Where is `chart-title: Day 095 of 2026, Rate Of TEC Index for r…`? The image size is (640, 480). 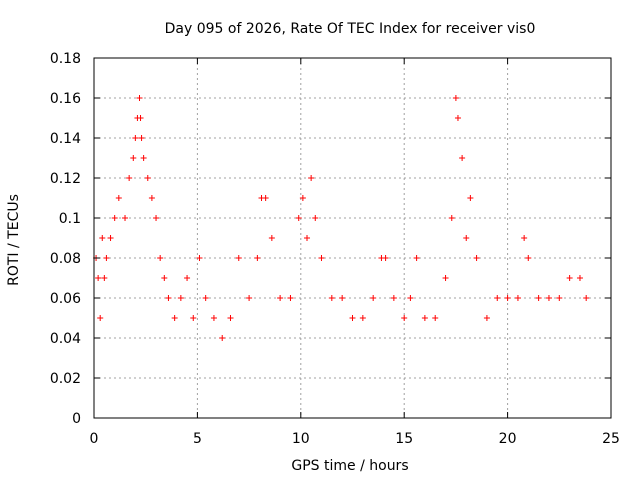 chart-title: Day 095 of 2026, Rate Of TEC Index for r… is located at coordinates (350, 29).